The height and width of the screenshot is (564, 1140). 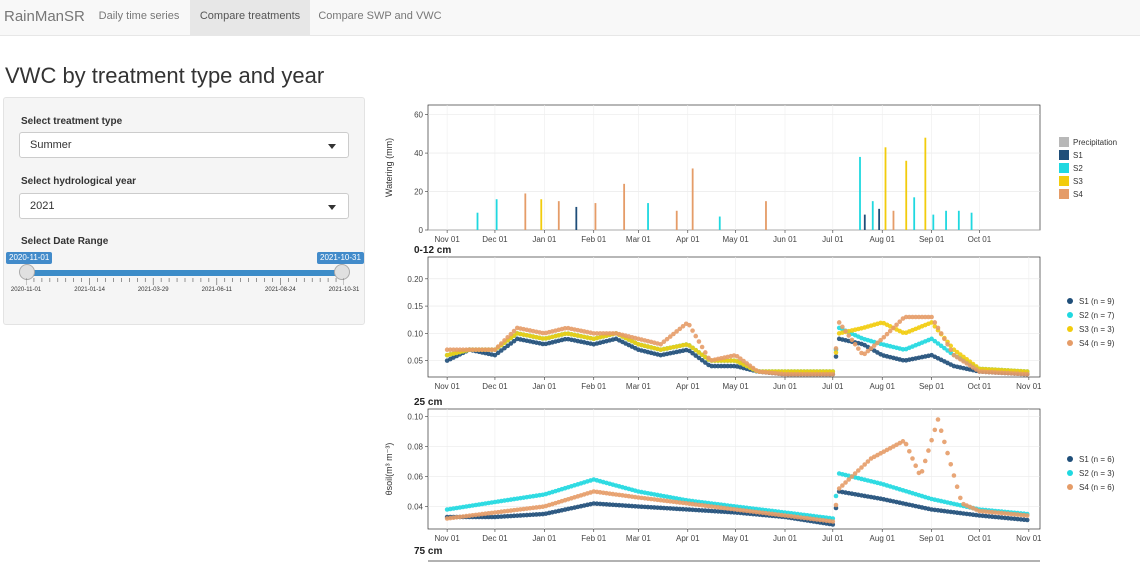 I want to click on slider-tick-label: 2020-11-01, so click(x=26, y=290).